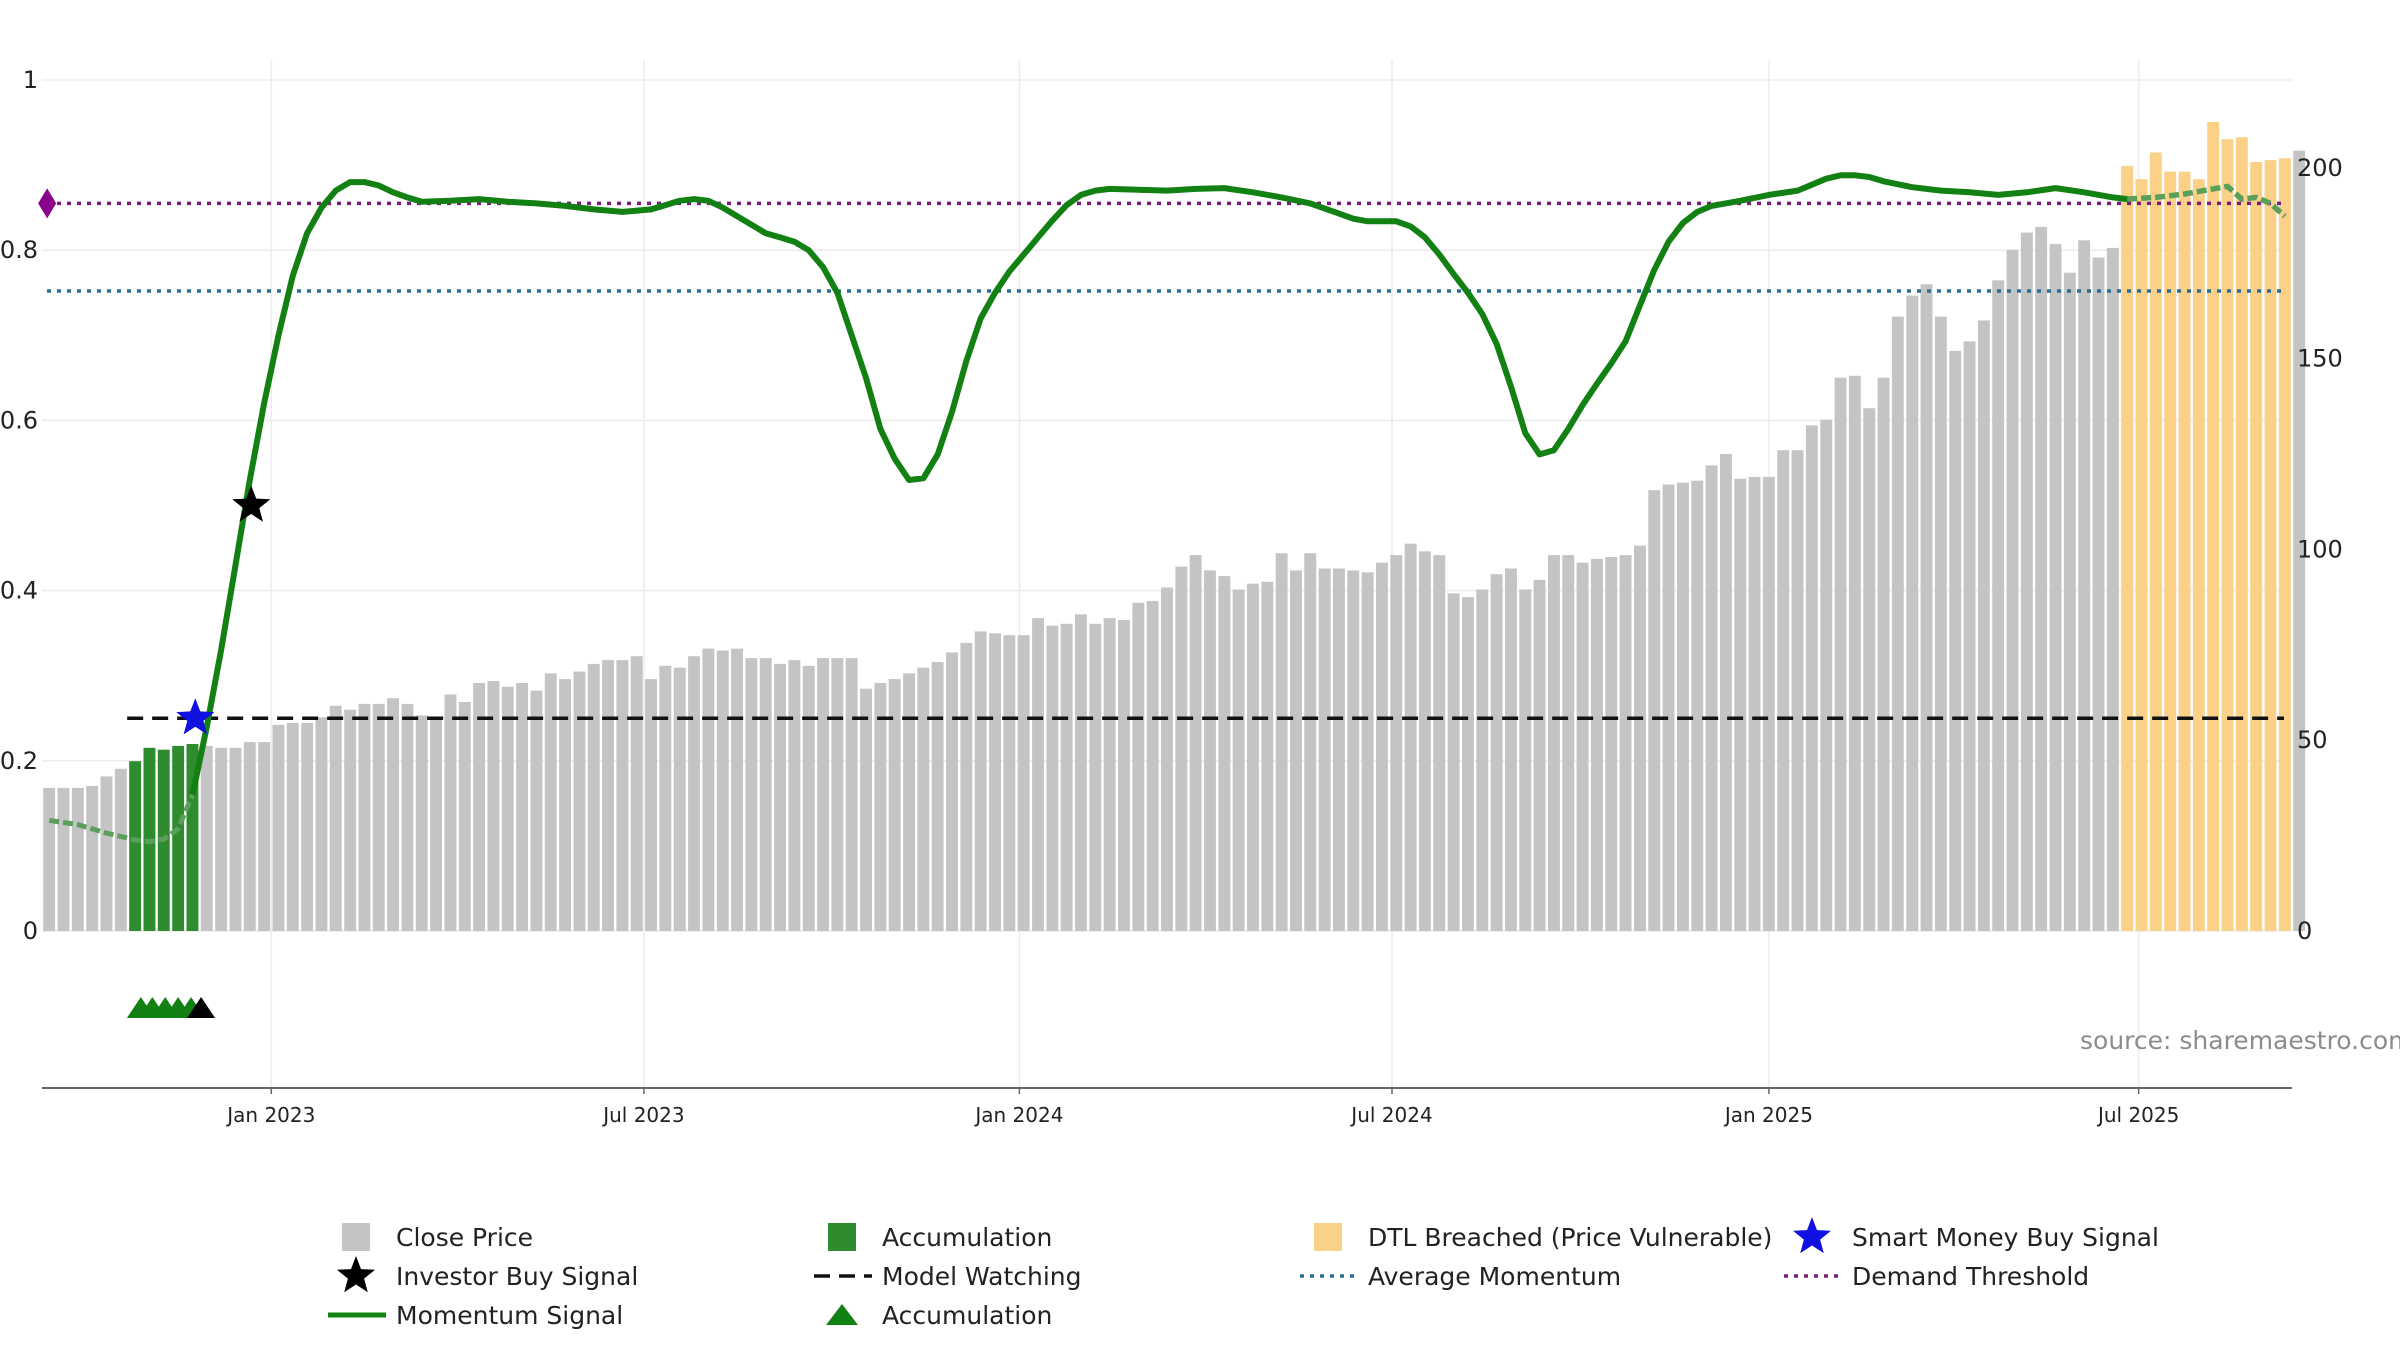 Image resolution: width=2400 pixels, height=1350 pixels. Describe the element at coordinates (1328, 1237) in the screenshot. I see `legend-square-icon` at that location.